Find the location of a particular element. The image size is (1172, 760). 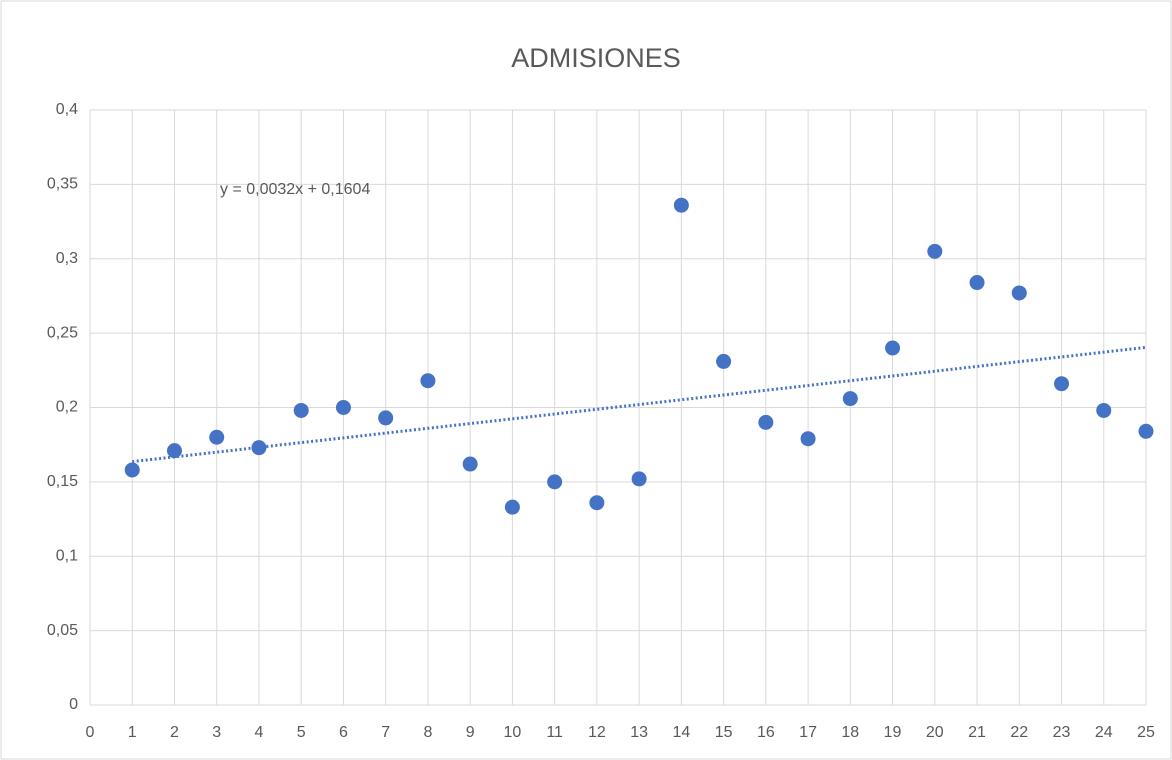

x-tick-label: 22 is located at coordinates (1019, 732).